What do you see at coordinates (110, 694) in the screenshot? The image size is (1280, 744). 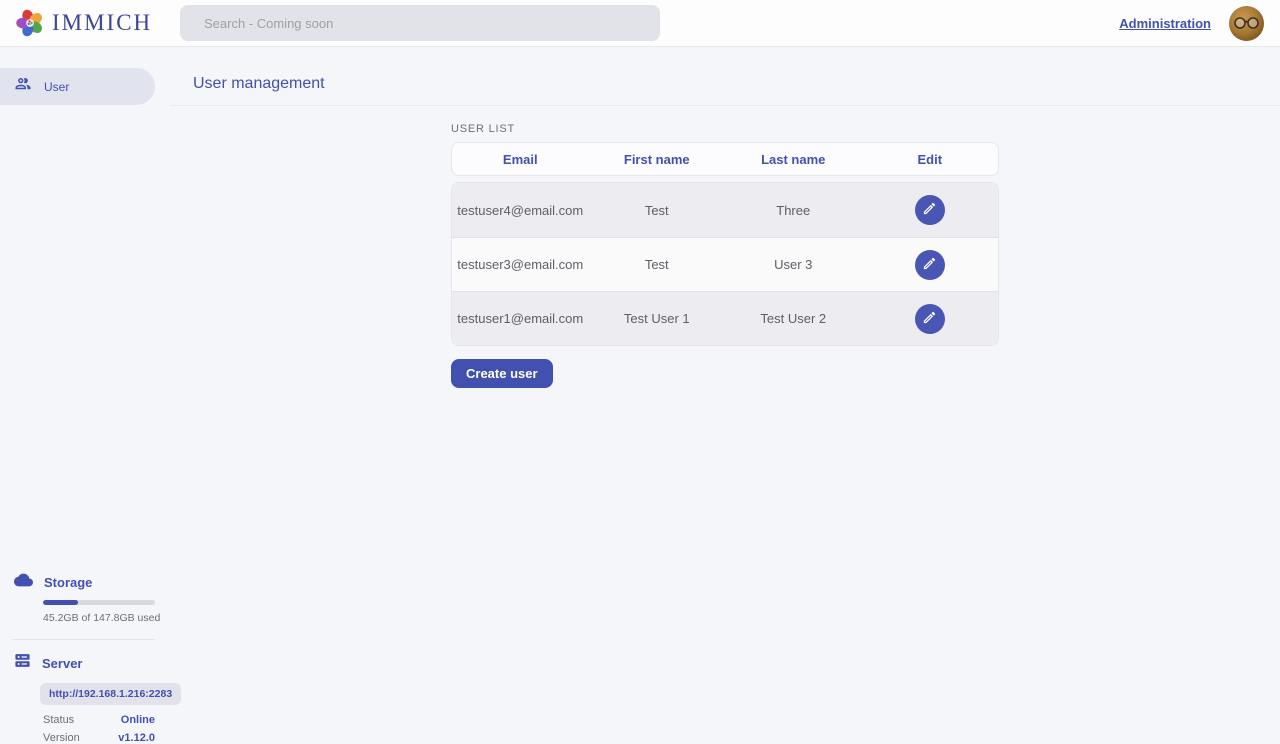 I see `server-url-badge: http://192.168.1.216:2283` at bounding box center [110, 694].